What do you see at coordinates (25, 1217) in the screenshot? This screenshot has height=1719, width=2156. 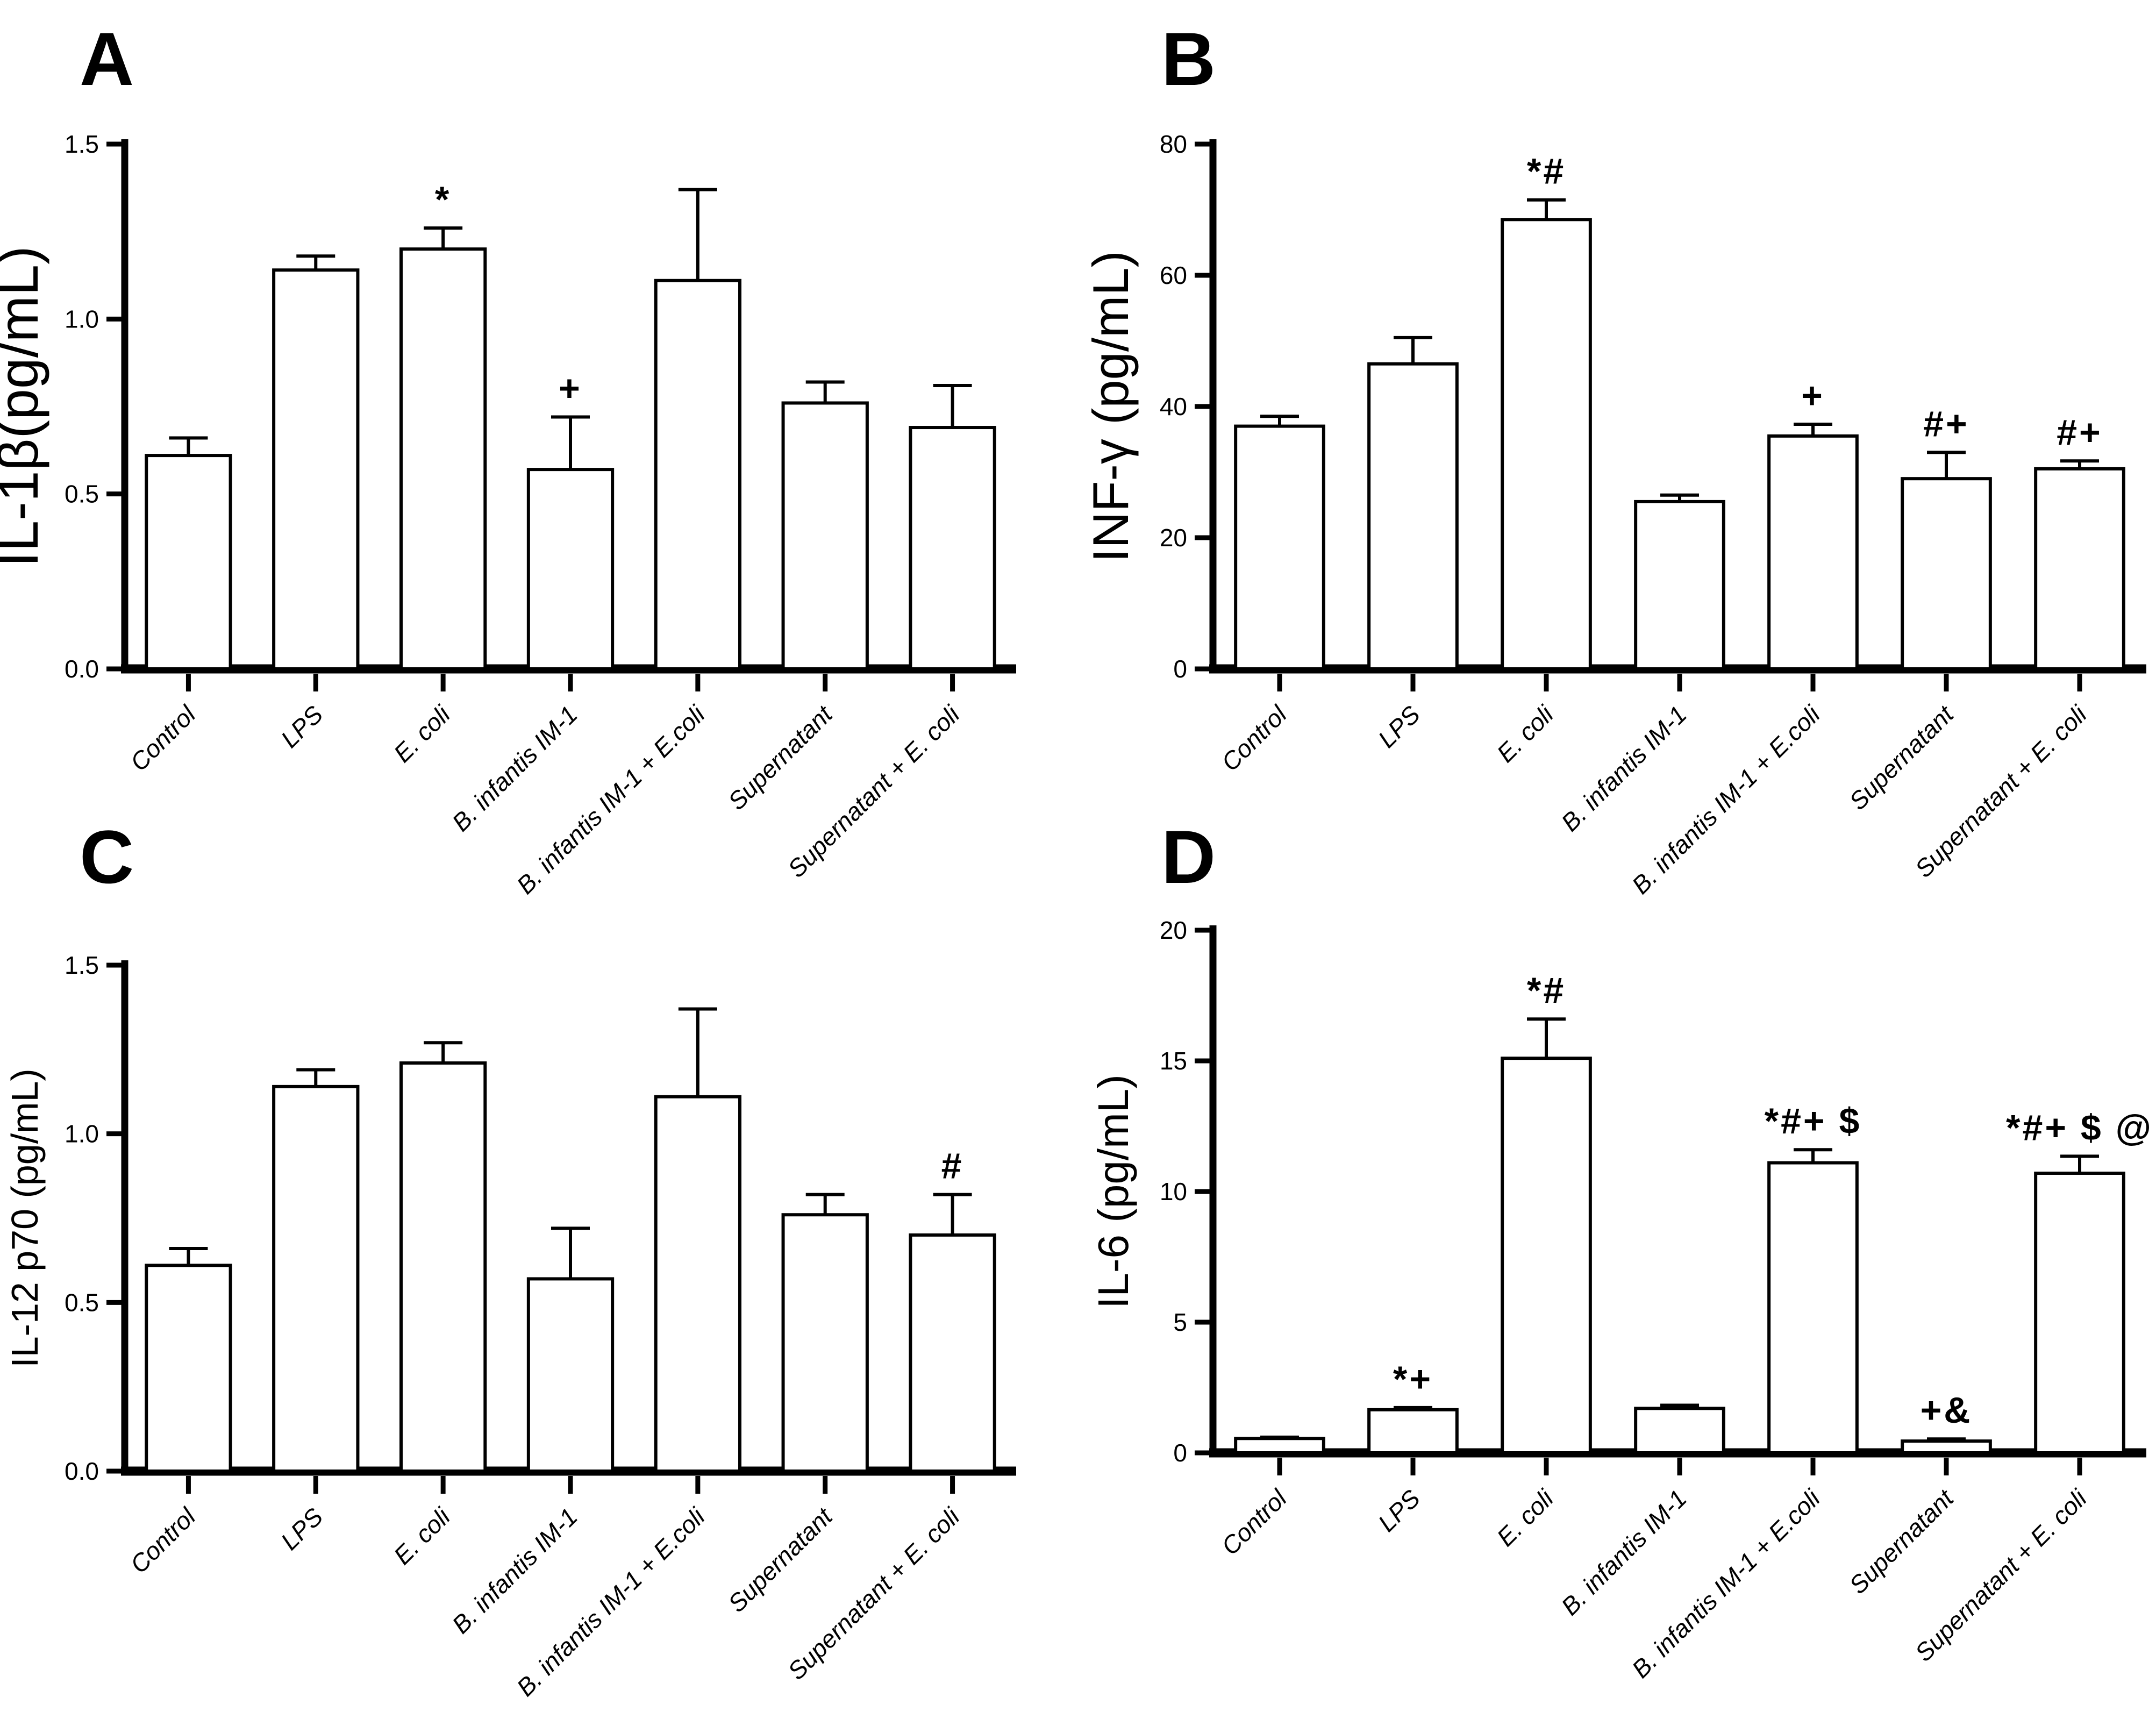 I see `y-axis-title: IL-12 p70 (pg/mL)` at bounding box center [25, 1217].